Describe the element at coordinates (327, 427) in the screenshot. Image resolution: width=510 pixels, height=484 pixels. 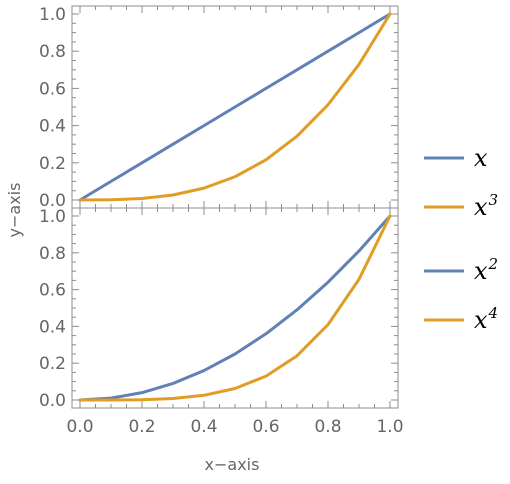
I see `x-tick-label: 0.8` at that location.